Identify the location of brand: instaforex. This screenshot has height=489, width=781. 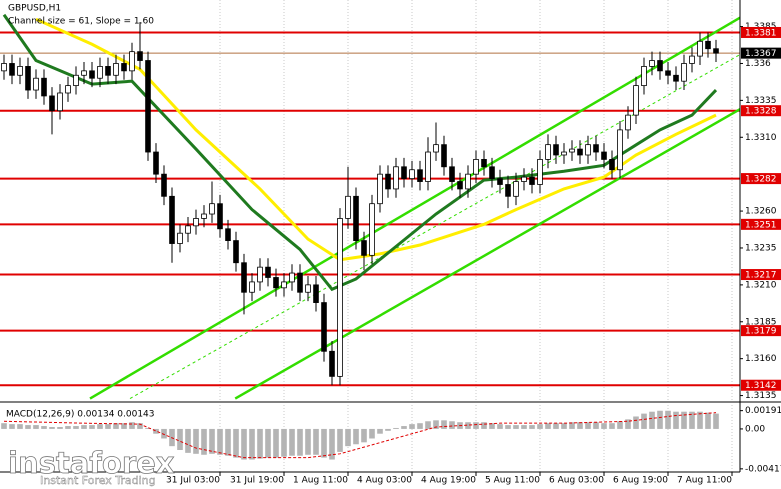
(91, 463).